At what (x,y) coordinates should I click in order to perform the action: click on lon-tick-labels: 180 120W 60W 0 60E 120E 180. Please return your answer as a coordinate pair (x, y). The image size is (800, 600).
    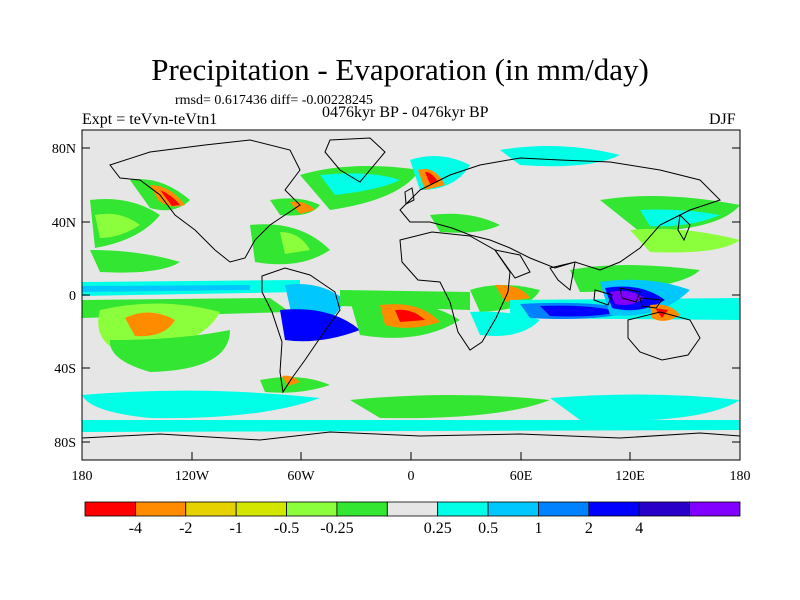
    Looking at the image, I should click on (411, 476).